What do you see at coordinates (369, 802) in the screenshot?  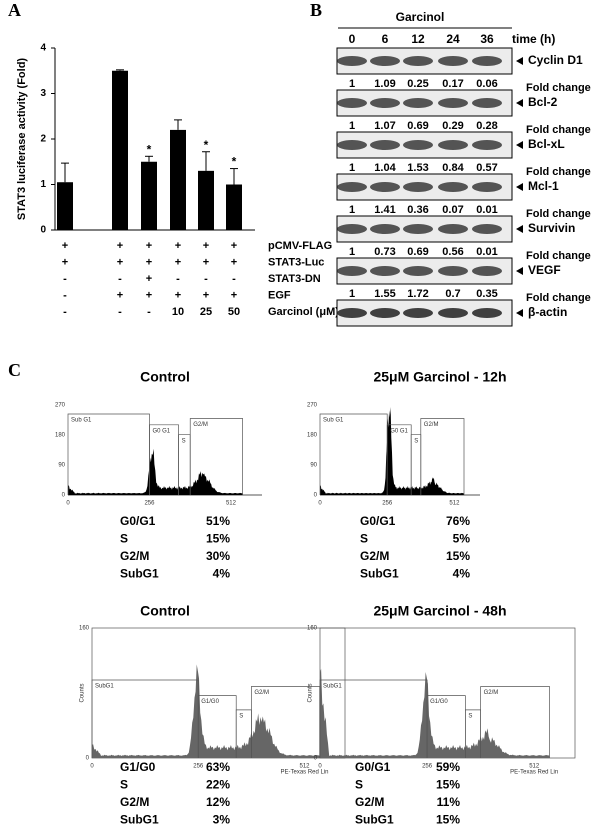 I see `stat-label: G2/M` at bounding box center [369, 802].